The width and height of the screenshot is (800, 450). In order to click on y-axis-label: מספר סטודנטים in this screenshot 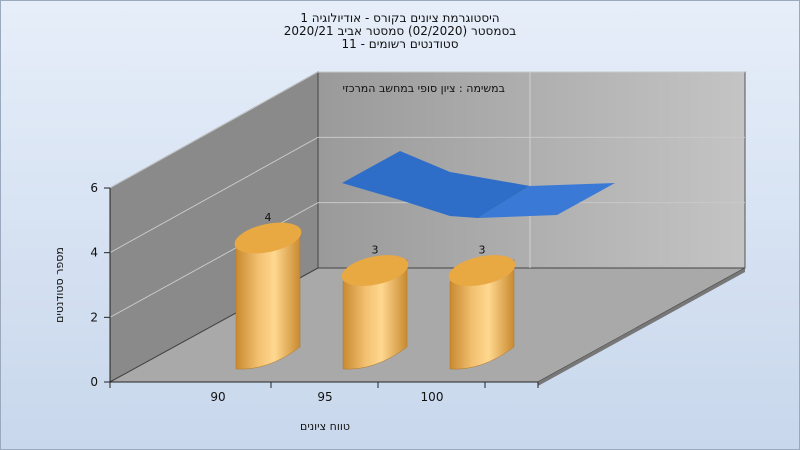, I will do `click(59, 285)`.